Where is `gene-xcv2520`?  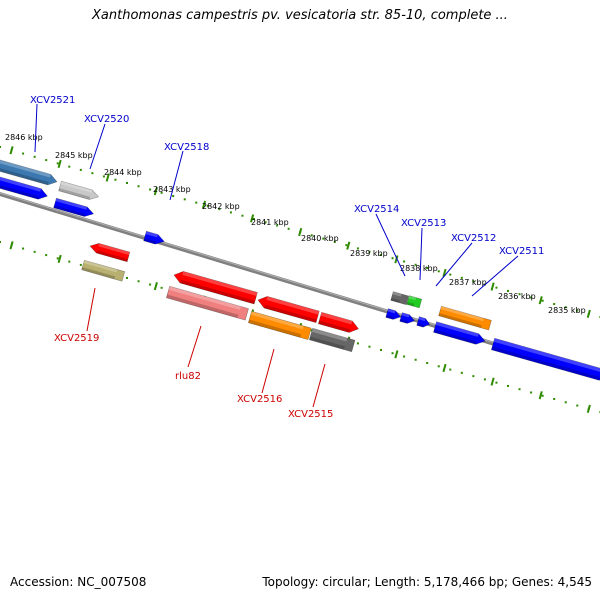 gene-xcv2520 is located at coordinates (79, 191).